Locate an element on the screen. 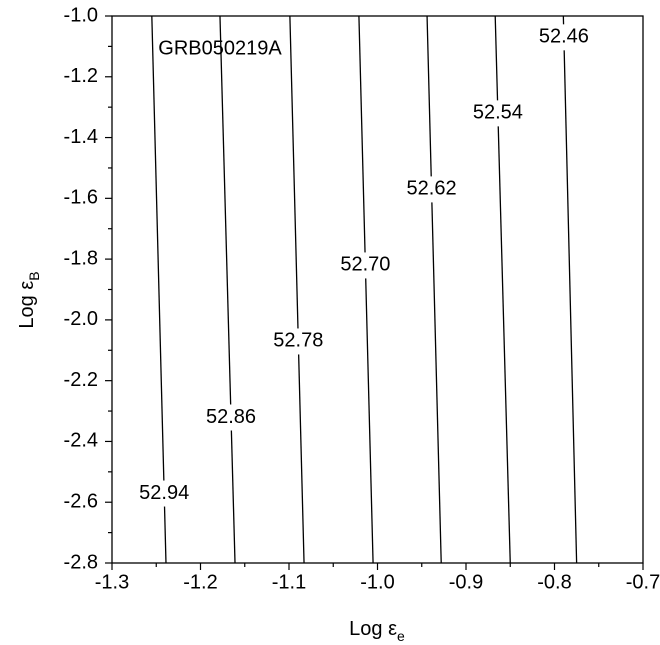 This screenshot has height=645, width=660. y-axis-label: Log εB is located at coordinates (28, 299).